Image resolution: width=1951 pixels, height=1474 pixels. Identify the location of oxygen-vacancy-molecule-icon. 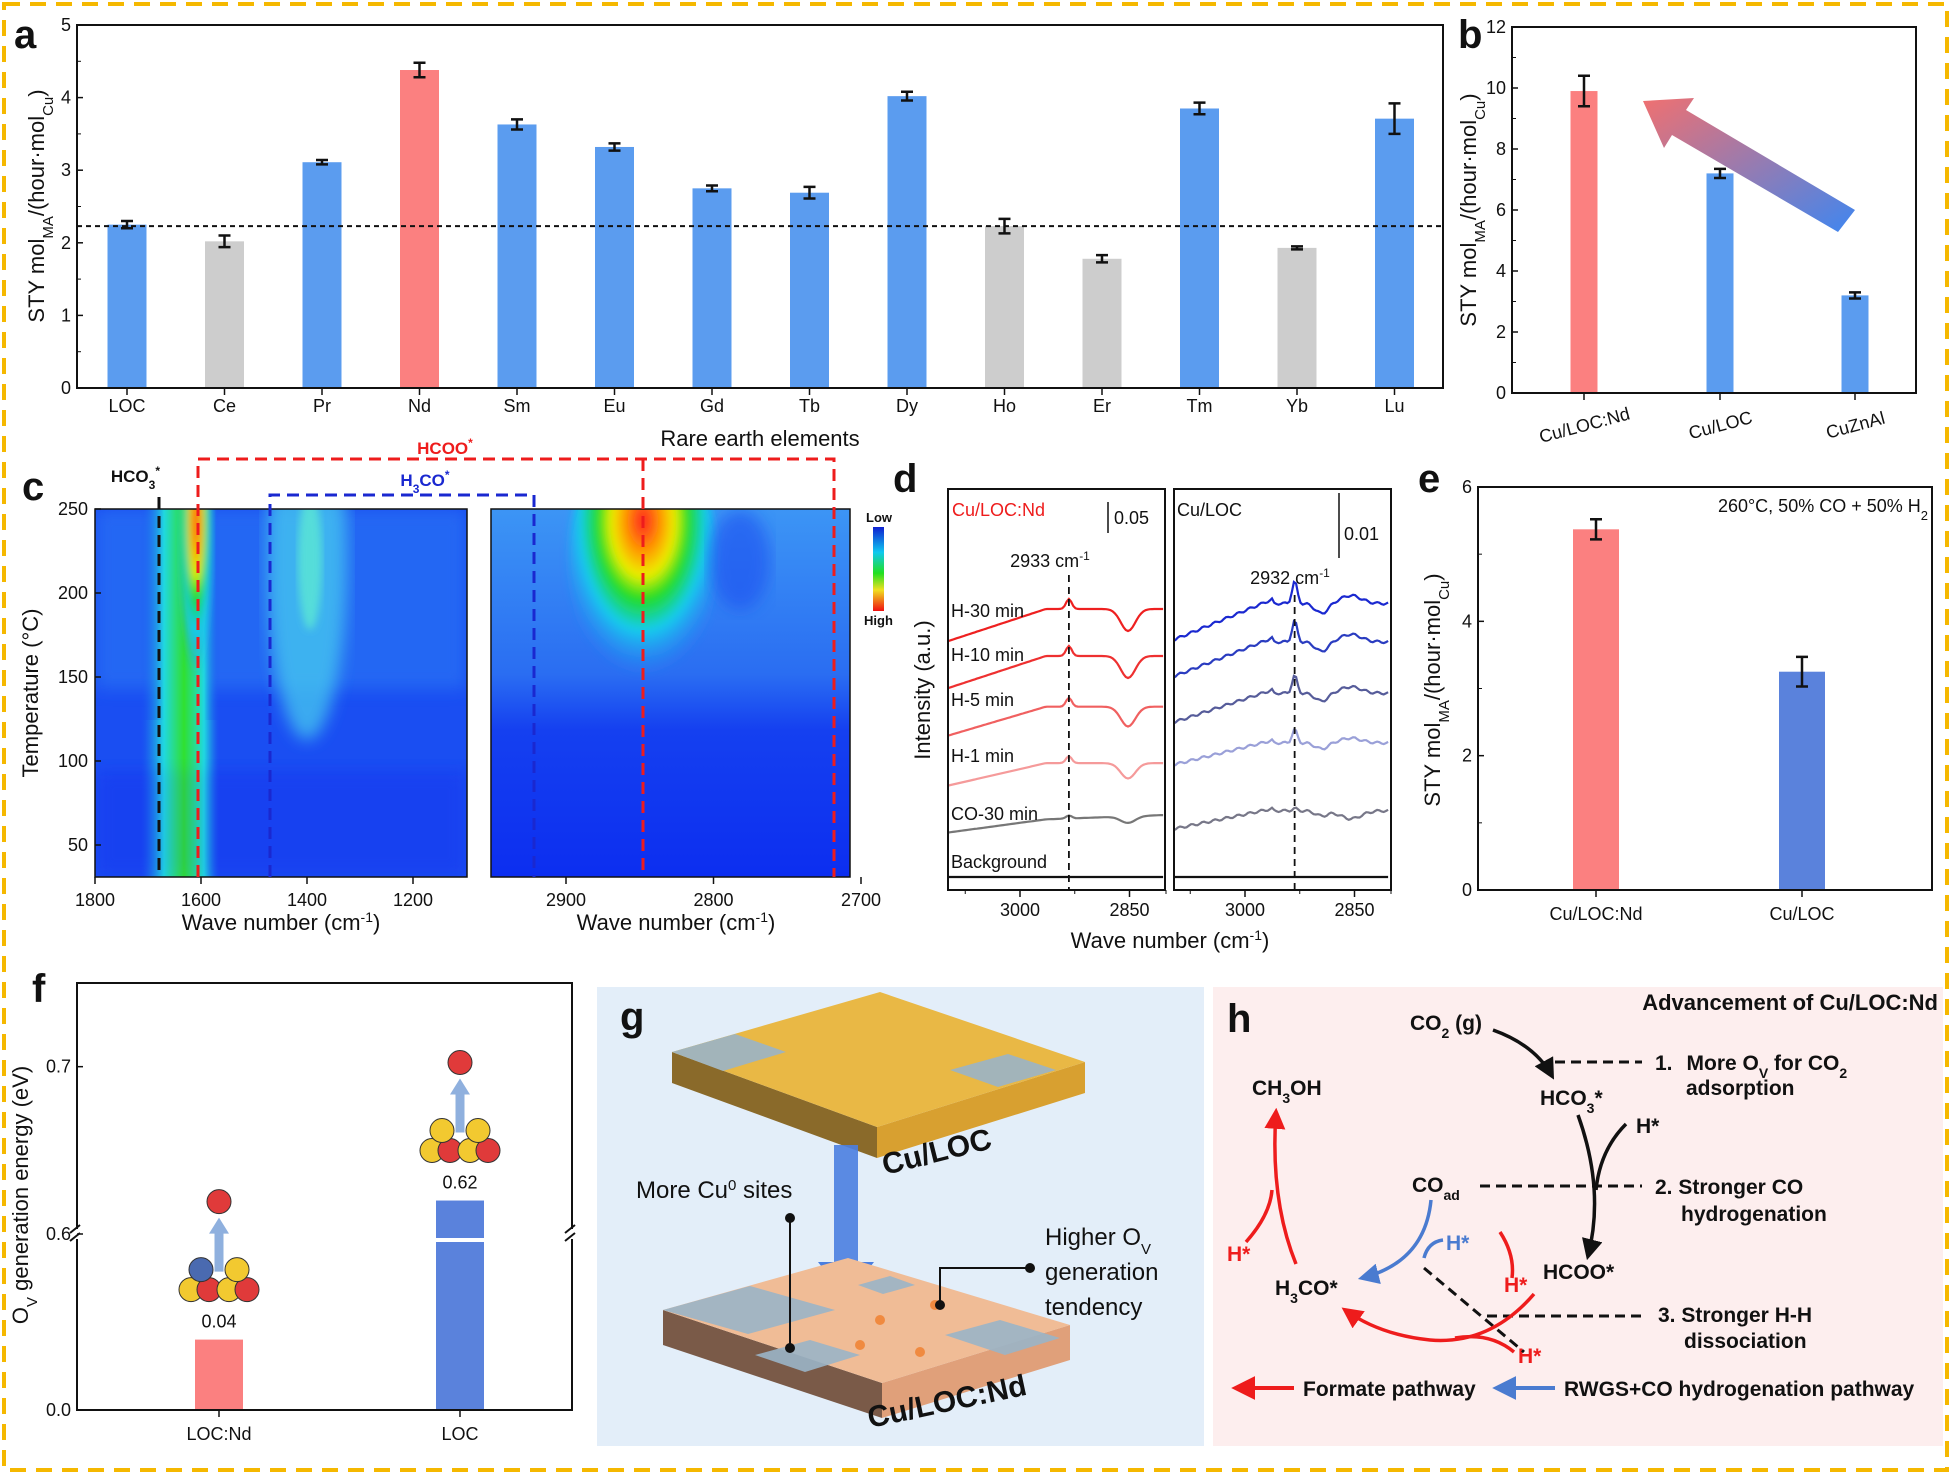
(219, 1246).